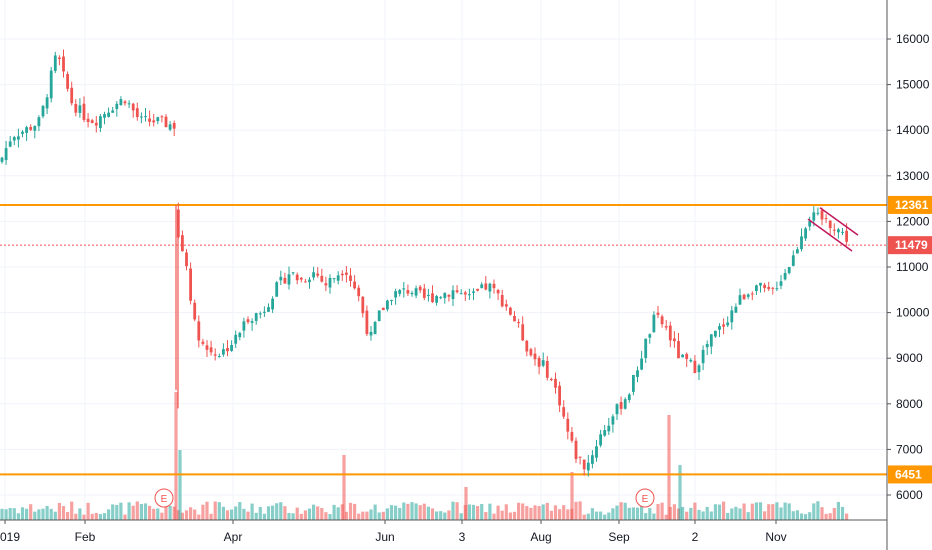 The height and width of the screenshot is (550, 932). I want to click on x-tick-label: Aug, so click(540, 537).